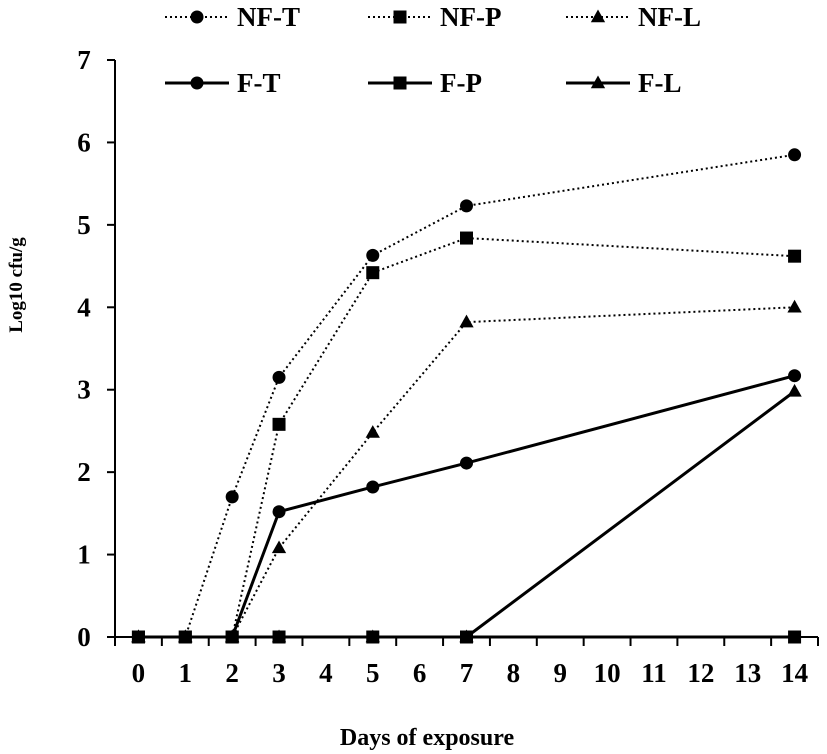 This screenshot has height=754, width=827. Describe the element at coordinates (326, 673) in the screenshot. I see `x-tick-label: 4` at that location.